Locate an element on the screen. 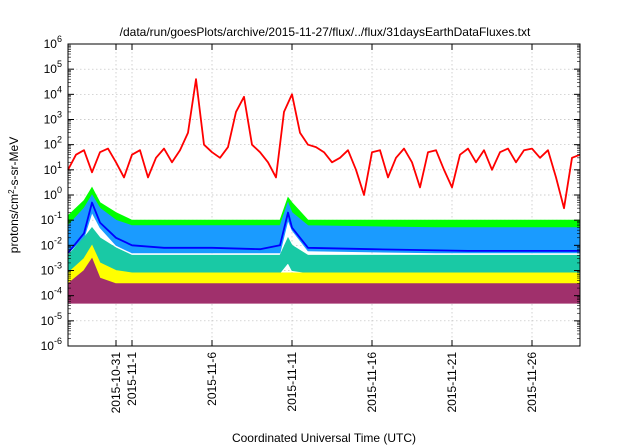 This screenshot has height=448, width=640. y-axis-label-rest: -s-sr-MeV is located at coordinates (14, 163).